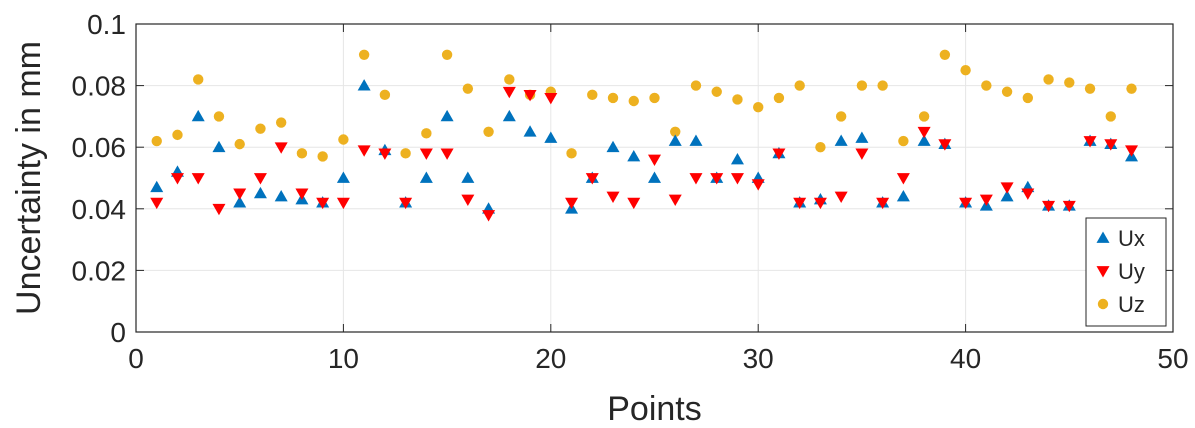 The image size is (1195, 428). Describe the element at coordinates (1131, 304) in the screenshot. I see `legend-label: Uz` at that location.